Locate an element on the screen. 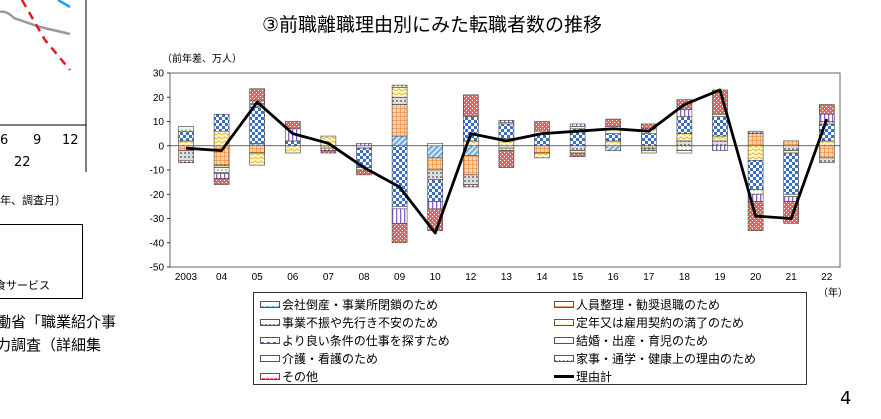  x-axis-unit: （年） is located at coordinates (833, 293).